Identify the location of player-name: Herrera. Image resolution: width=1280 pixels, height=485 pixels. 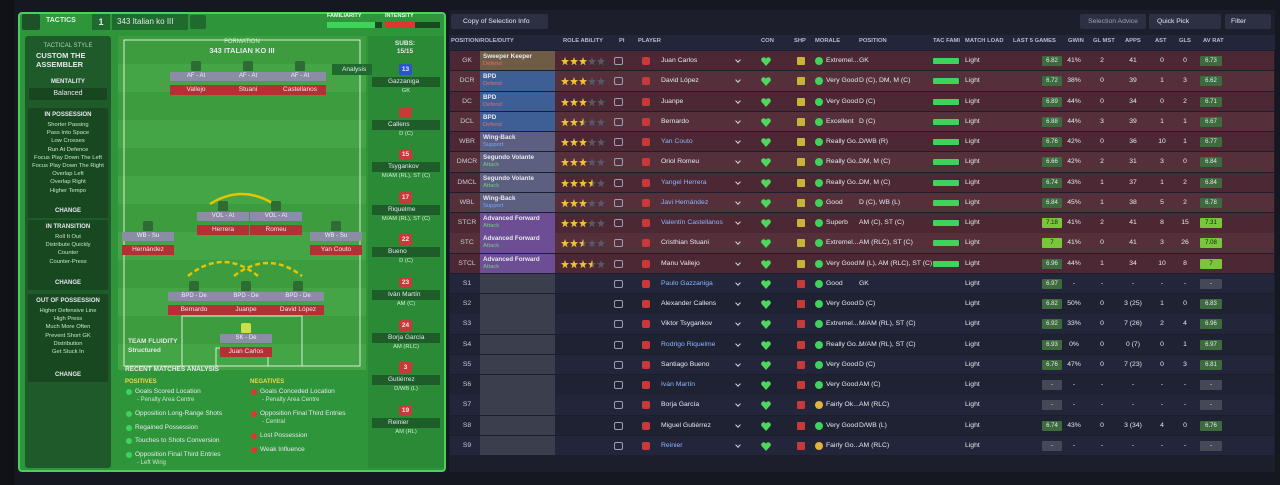
(223, 230).